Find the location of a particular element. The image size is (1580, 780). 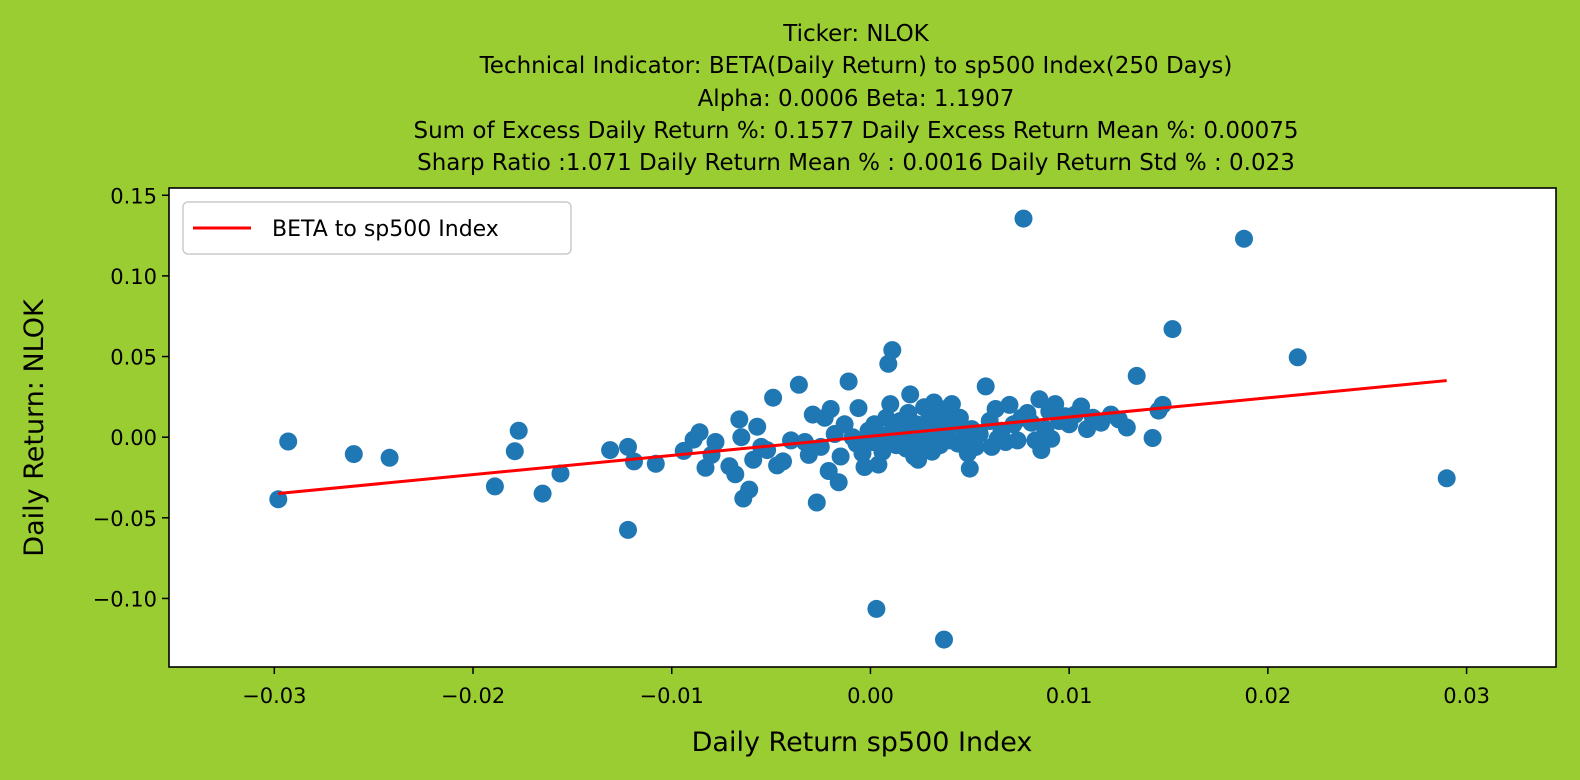

y-tick-label: 0.00 is located at coordinates (133, 438).